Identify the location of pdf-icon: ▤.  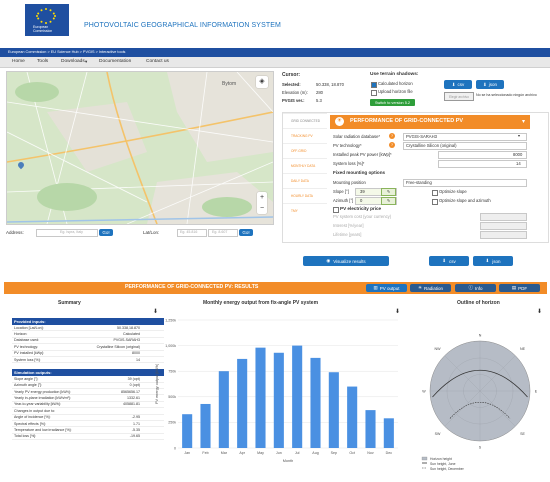
(514, 287).